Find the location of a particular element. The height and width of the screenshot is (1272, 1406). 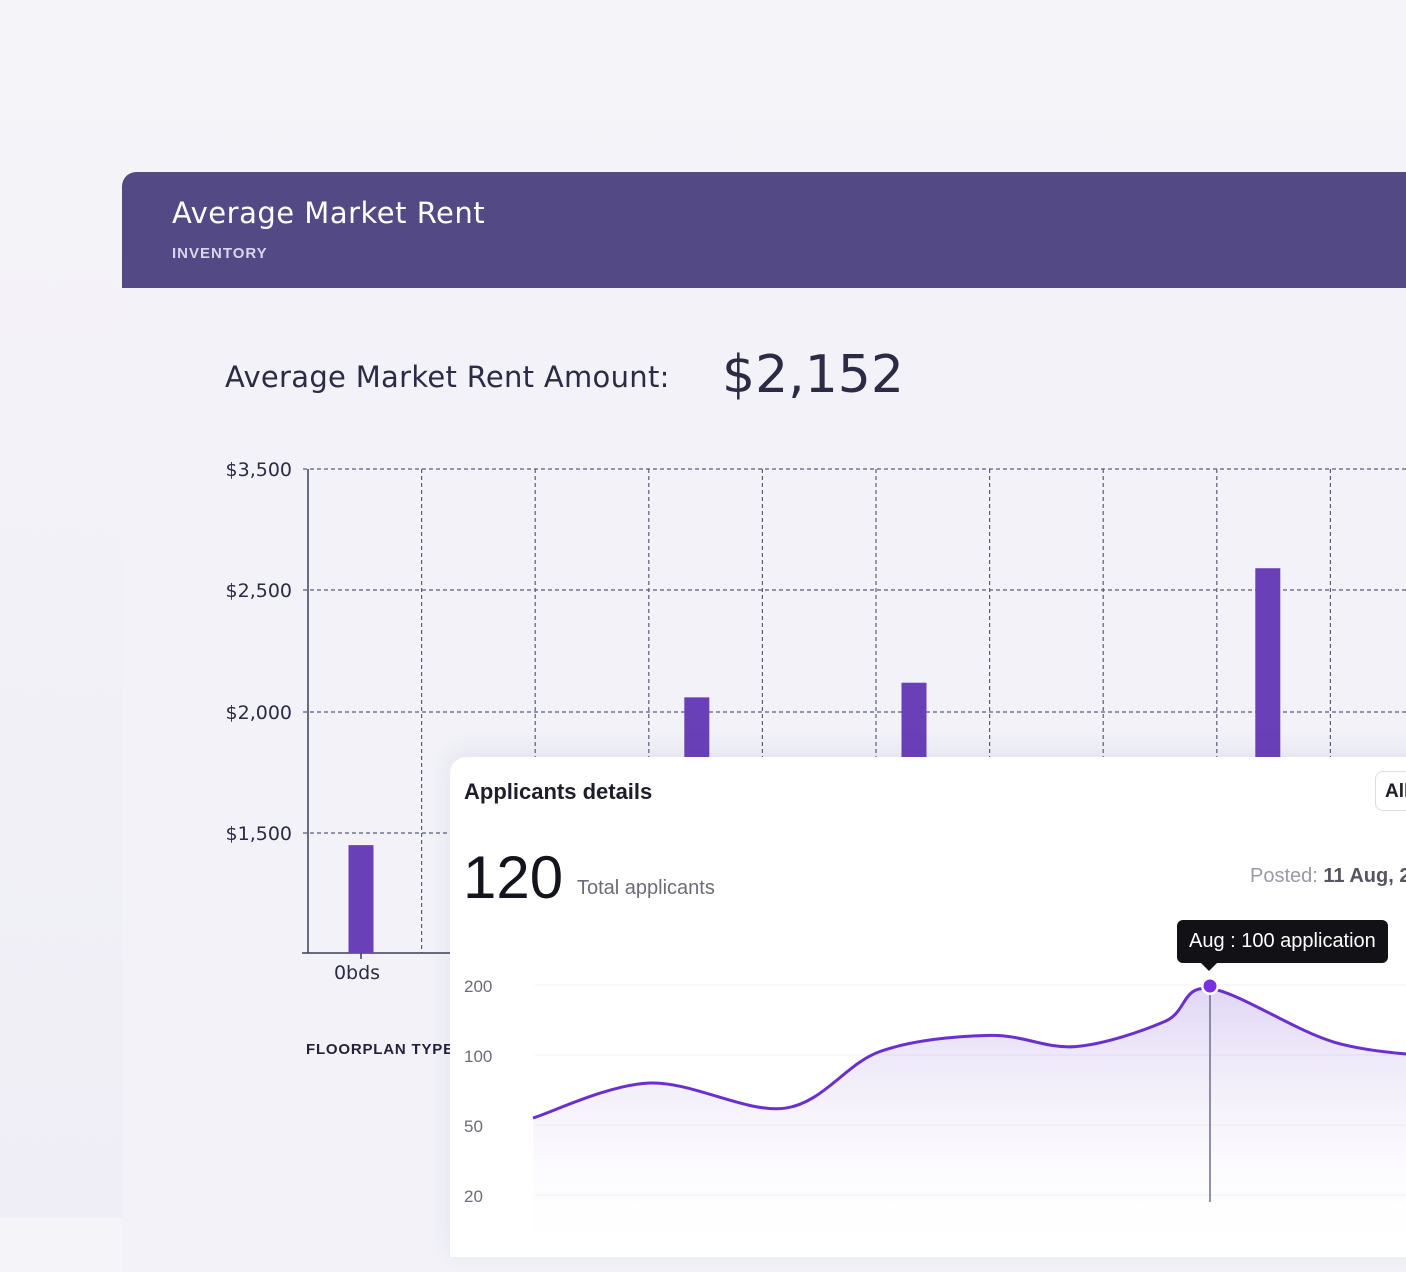

total-applicants-label: Total applicants is located at coordinates (646, 888).